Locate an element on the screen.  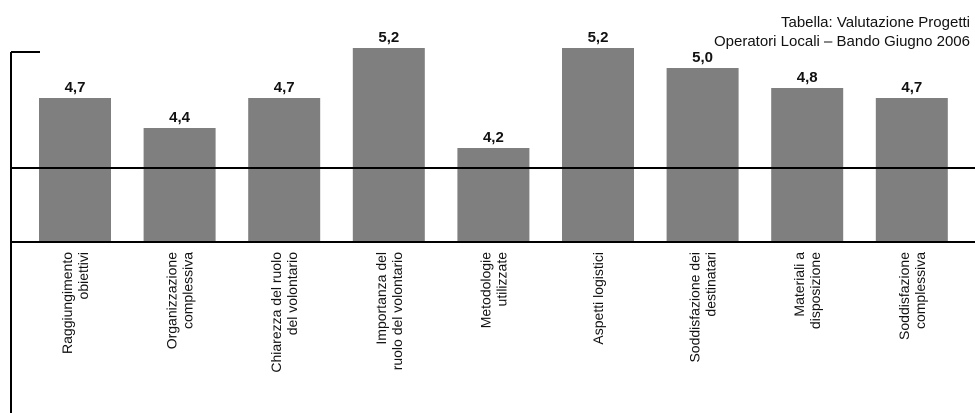
category-label: Metodologie utilizzate is located at coordinates (493, 290).